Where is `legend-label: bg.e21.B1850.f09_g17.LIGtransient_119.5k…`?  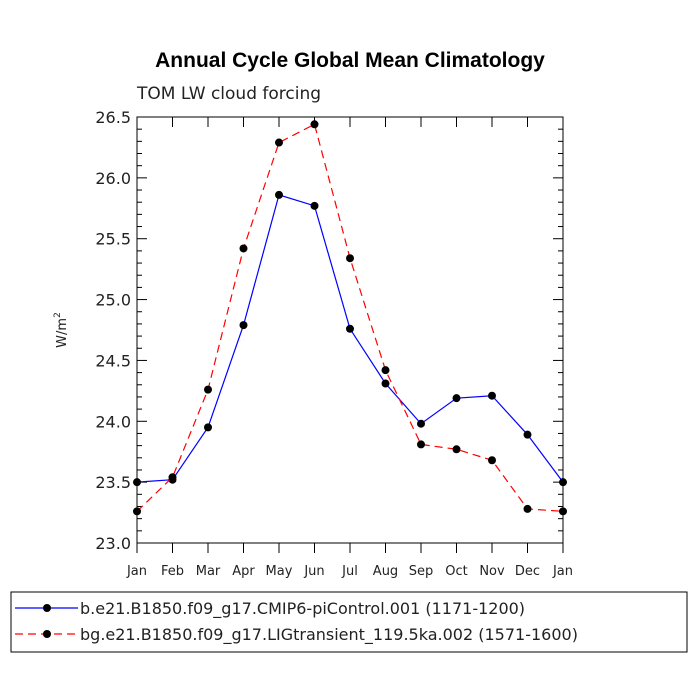
legend-label: bg.e21.B1850.f09_g17.LIGtransient_119.5k… is located at coordinates (329, 635).